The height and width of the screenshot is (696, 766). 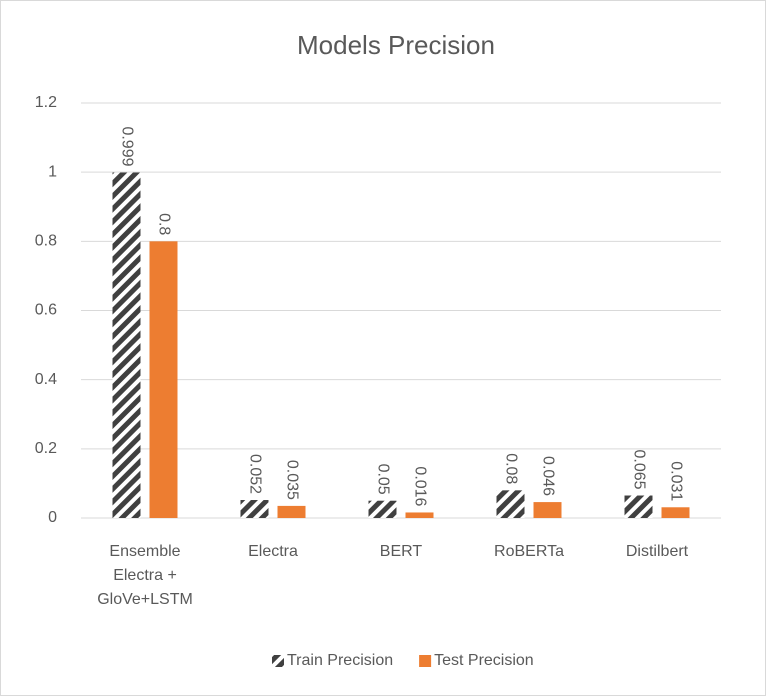 What do you see at coordinates (547, 476) in the screenshot?
I see `data-label: 0.046` at bounding box center [547, 476].